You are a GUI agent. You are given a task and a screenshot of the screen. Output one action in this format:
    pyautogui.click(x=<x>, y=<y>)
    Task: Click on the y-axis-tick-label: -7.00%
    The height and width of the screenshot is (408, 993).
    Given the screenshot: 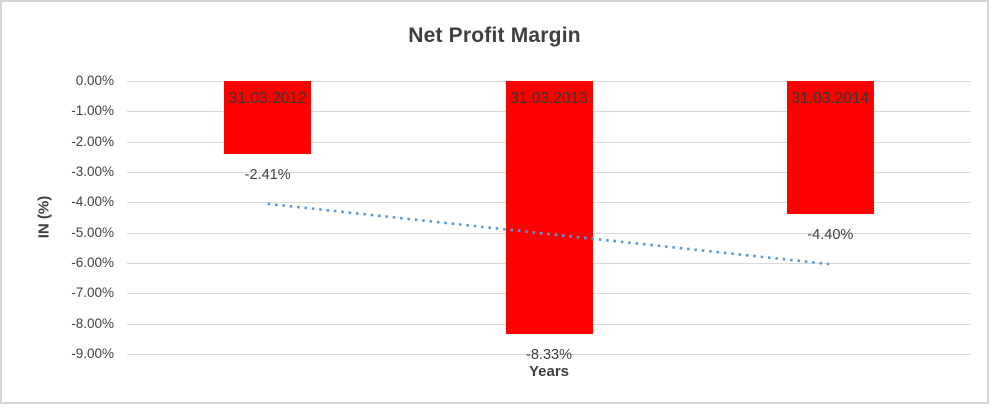 What is the action you would take?
    pyautogui.click(x=92, y=292)
    